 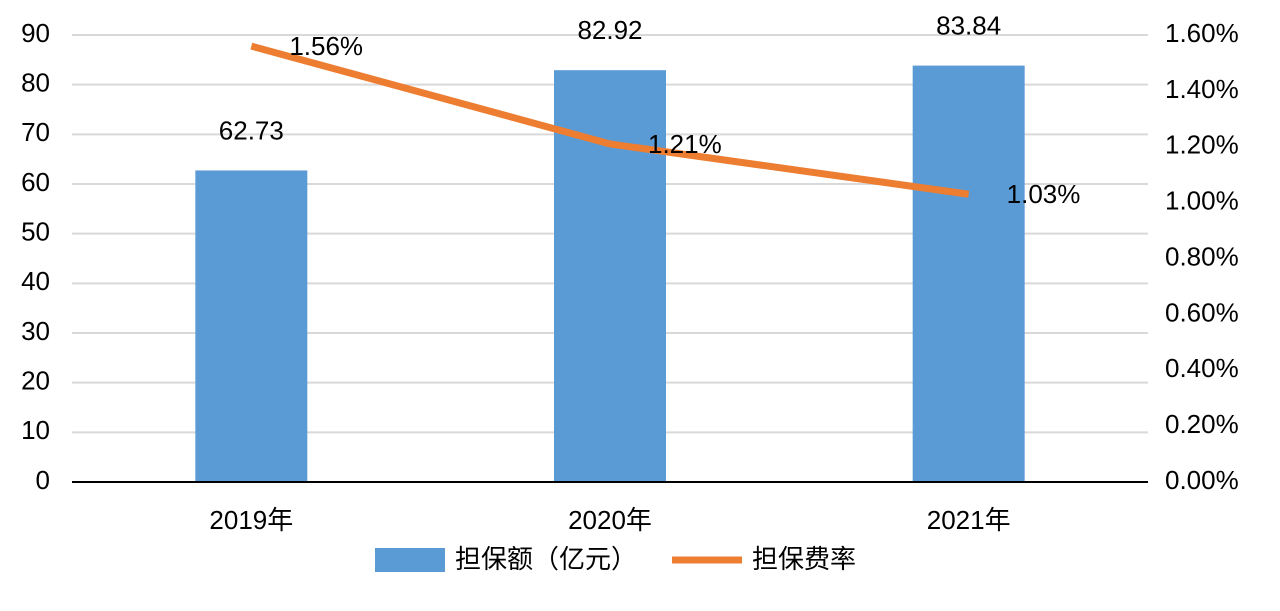 I want to click on data-label: 62.73, so click(x=251, y=130).